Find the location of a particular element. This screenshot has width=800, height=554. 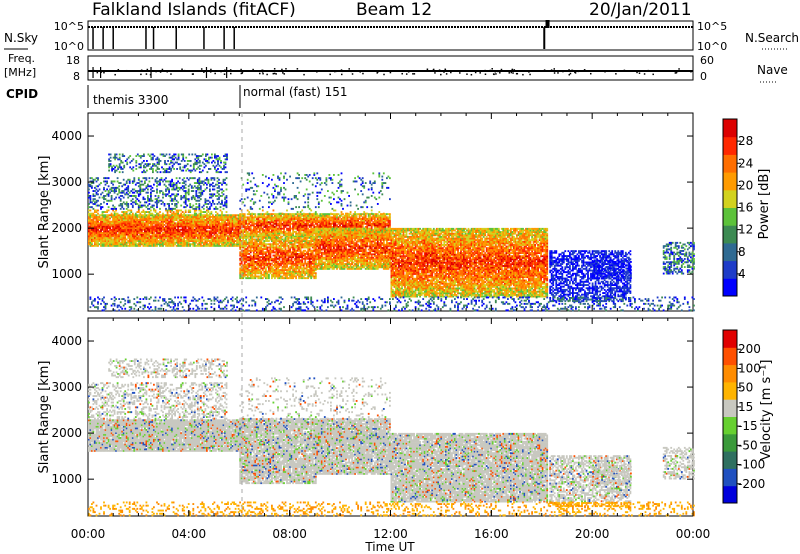

nsearch-label: N.Search is located at coordinates (772, 38).